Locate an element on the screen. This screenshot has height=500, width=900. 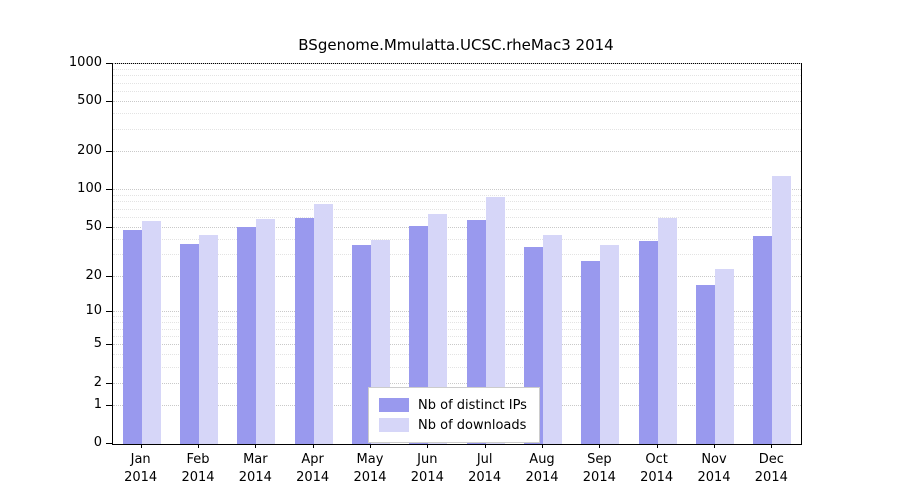
bar-downloads-feb is located at coordinates (208, 339).